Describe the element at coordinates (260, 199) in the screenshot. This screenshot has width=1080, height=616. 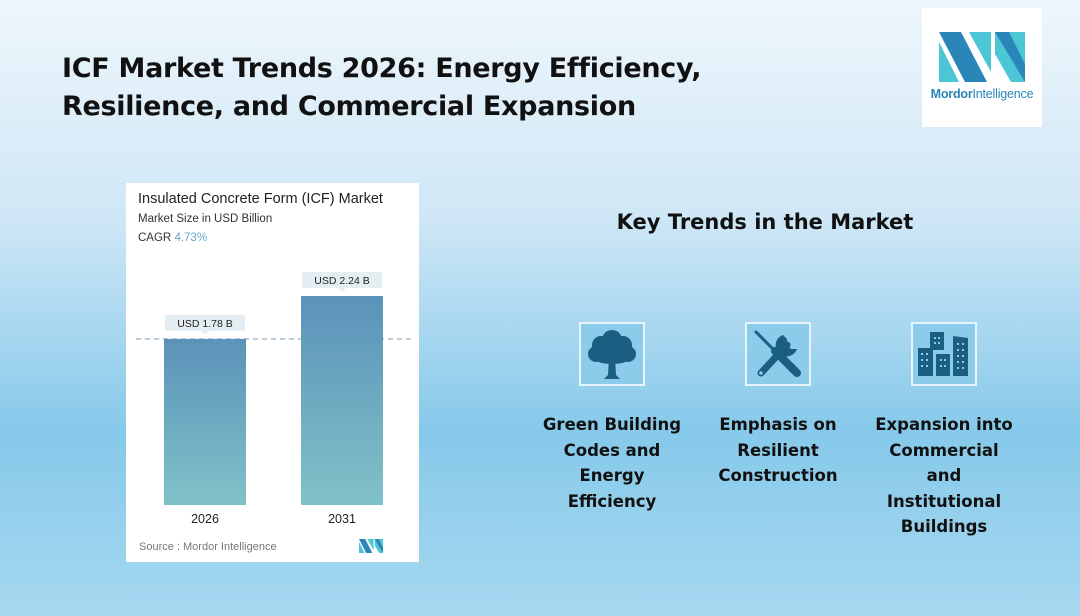
I see `chart-title: Insulated Concrete Form (ICF) Market` at that location.